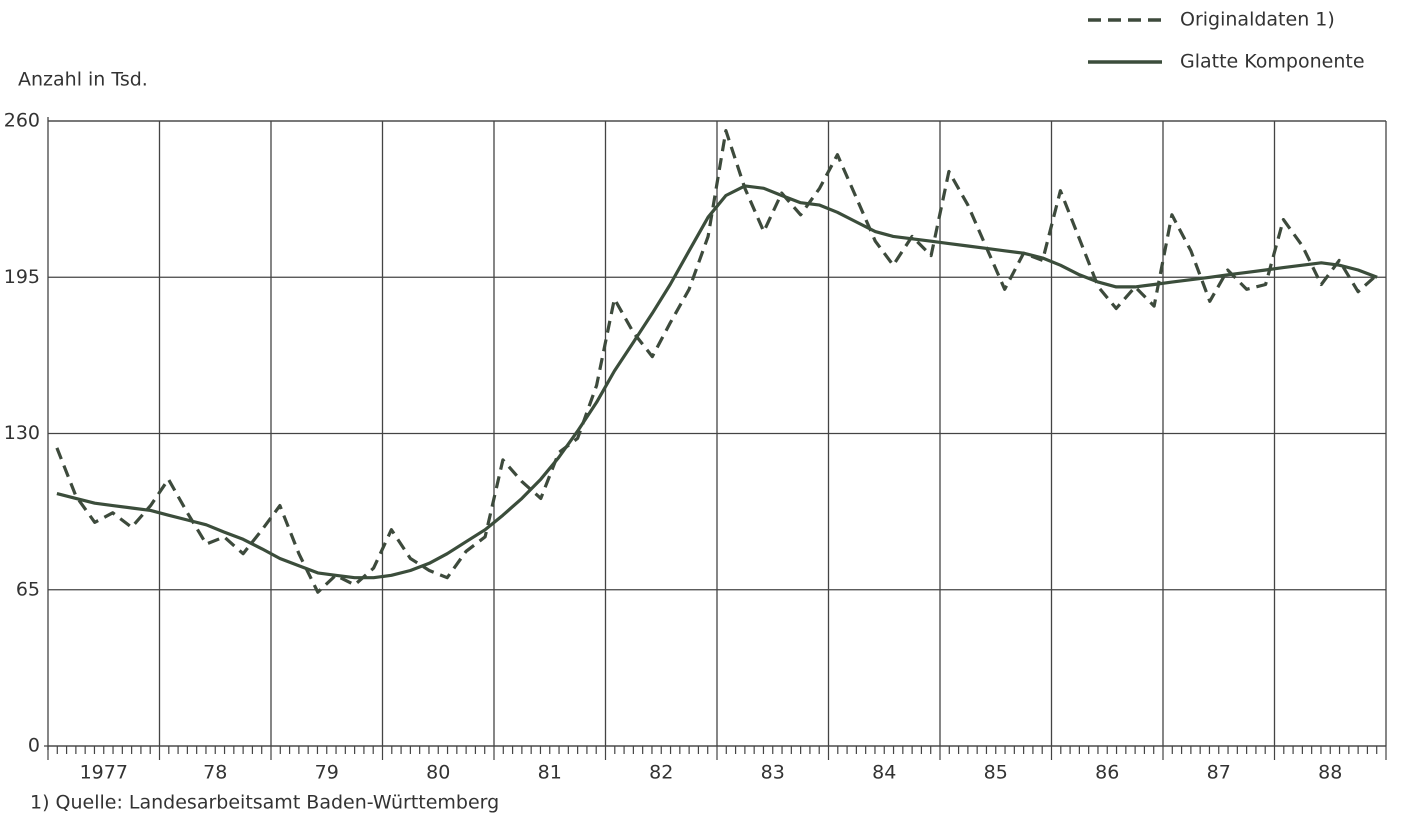 The image size is (1409, 819). What do you see at coordinates (28, 589) in the screenshot?
I see `y-tick-label: 65` at bounding box center [28, 589].